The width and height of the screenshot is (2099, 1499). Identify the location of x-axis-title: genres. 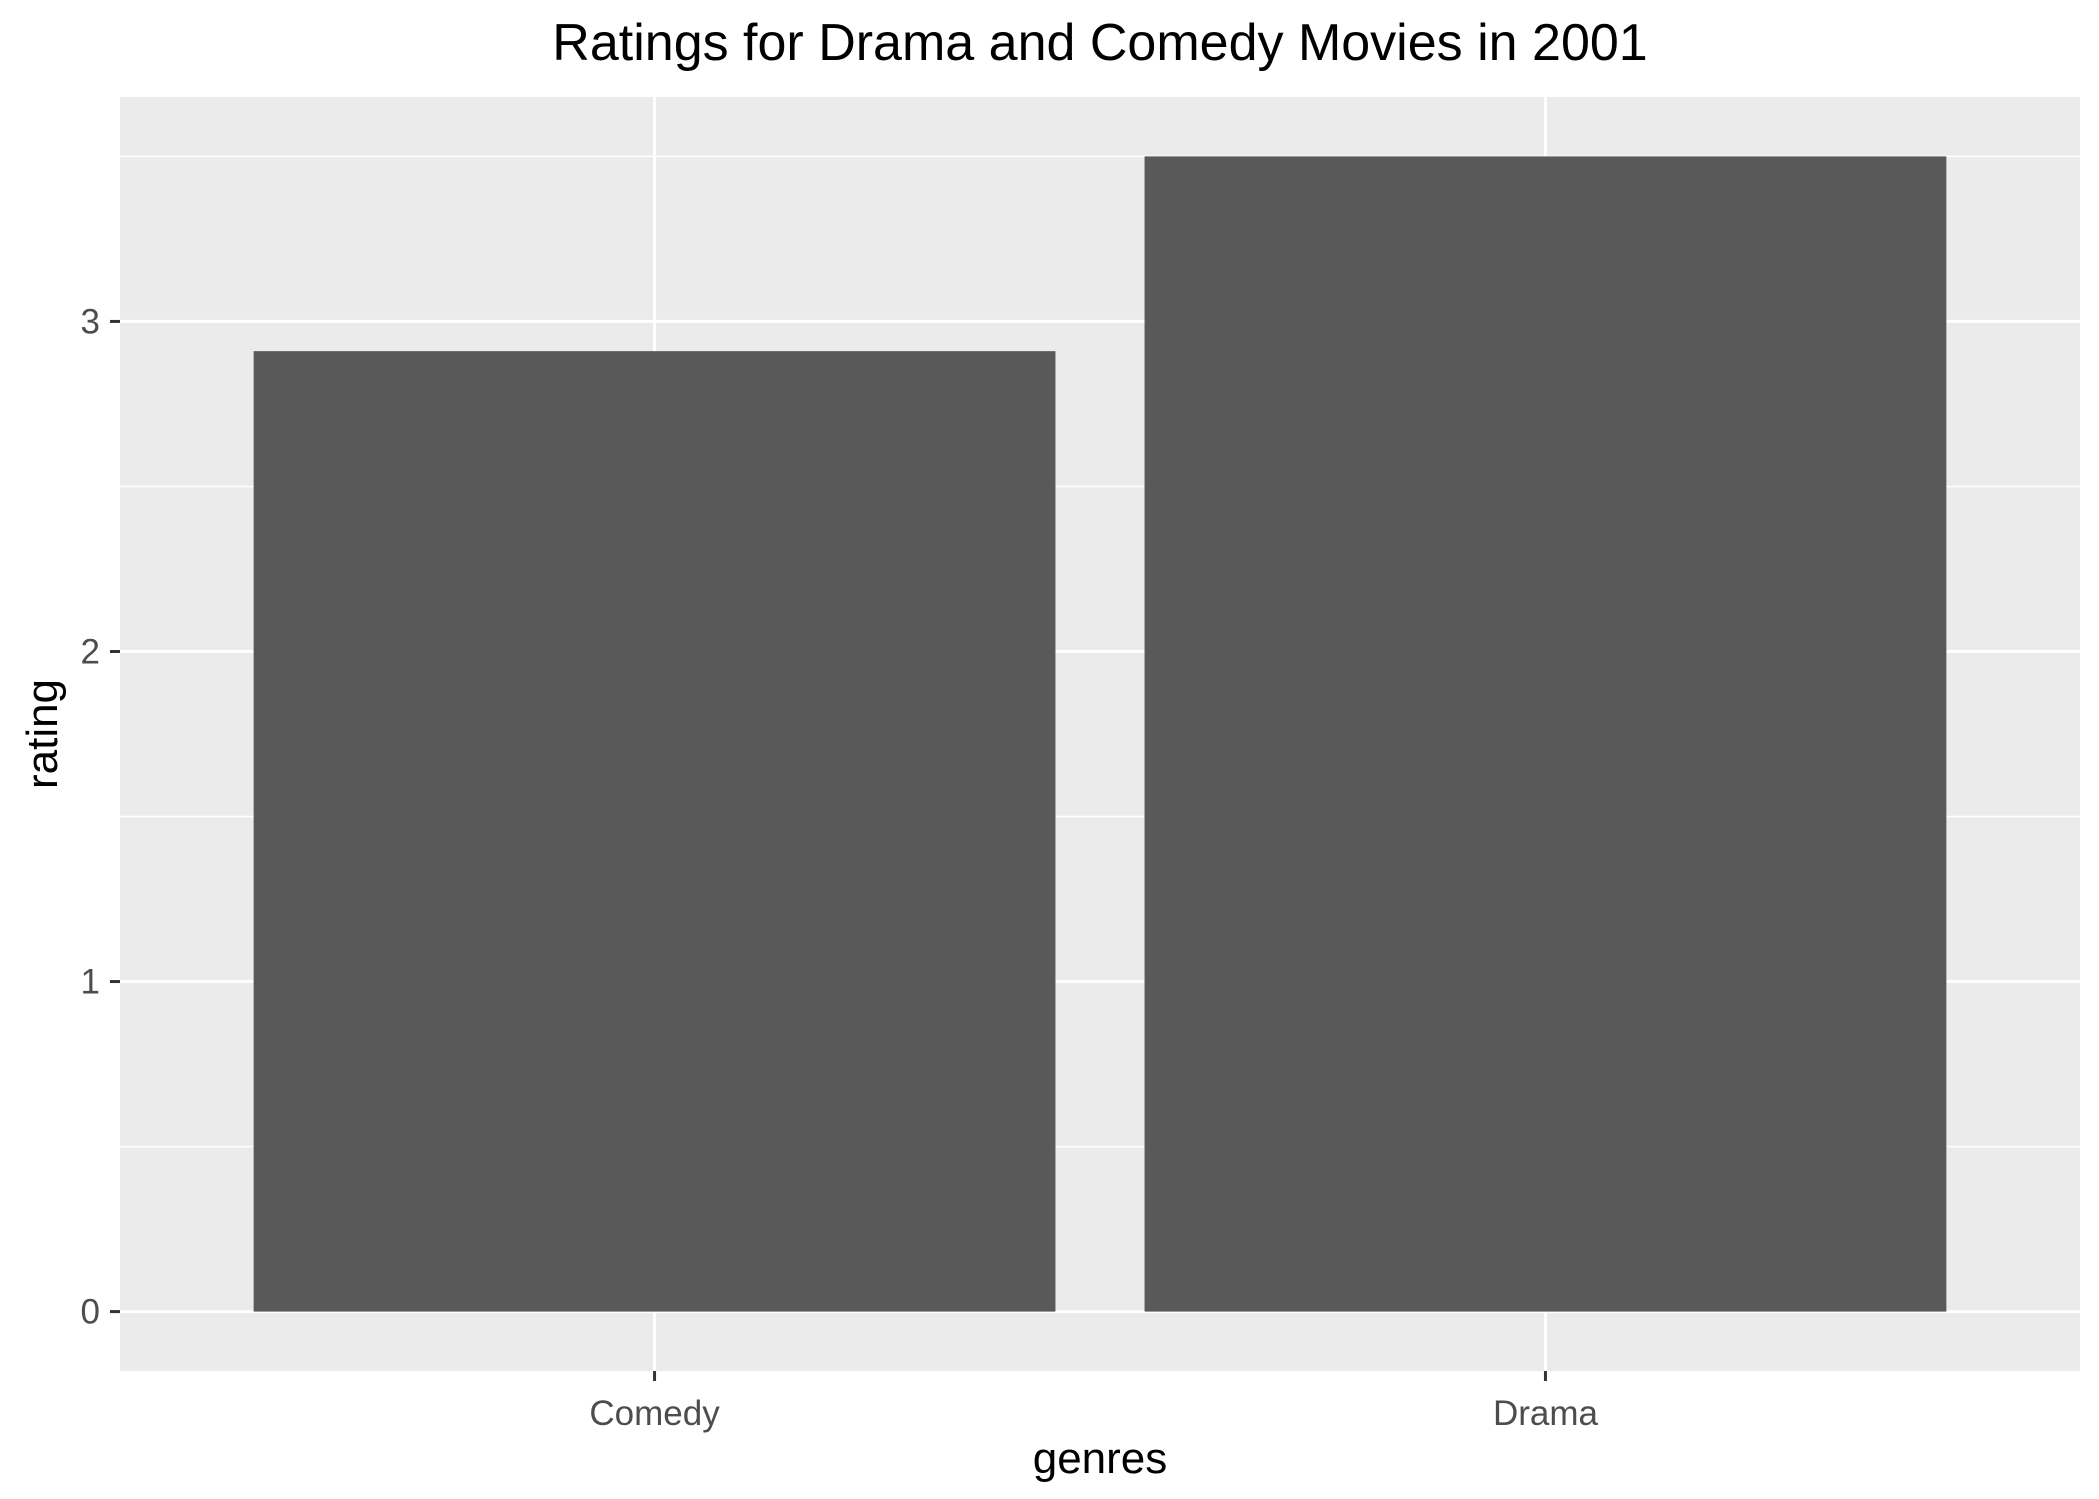
(1100, 1458).